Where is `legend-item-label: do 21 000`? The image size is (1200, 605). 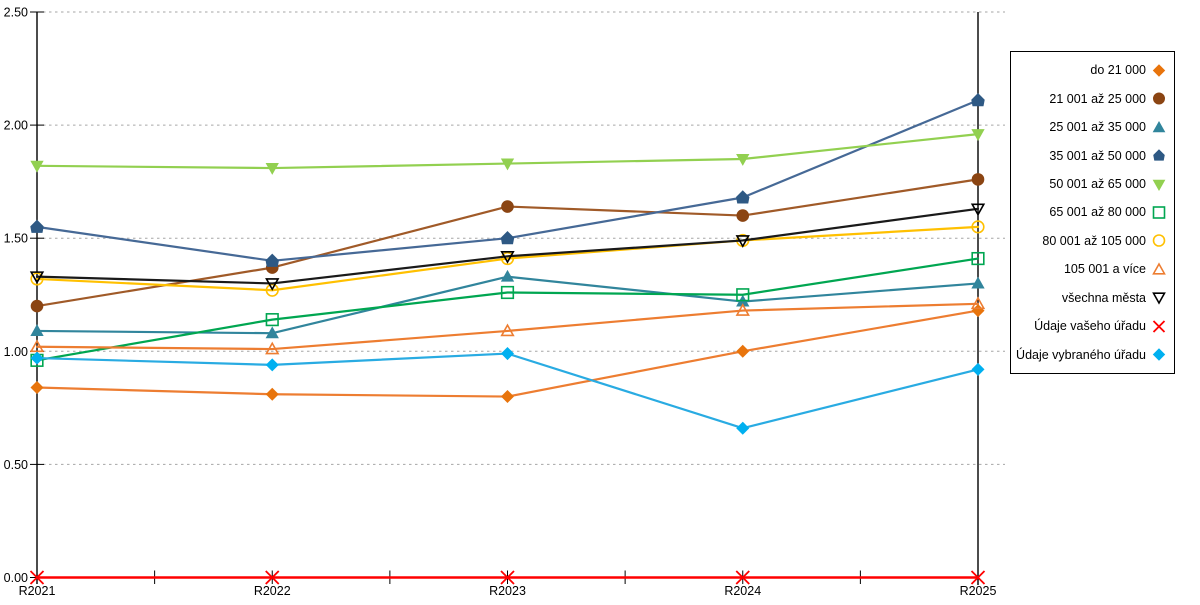 legend-item-label: do 21 000 is located at coordinates (1118, 70).